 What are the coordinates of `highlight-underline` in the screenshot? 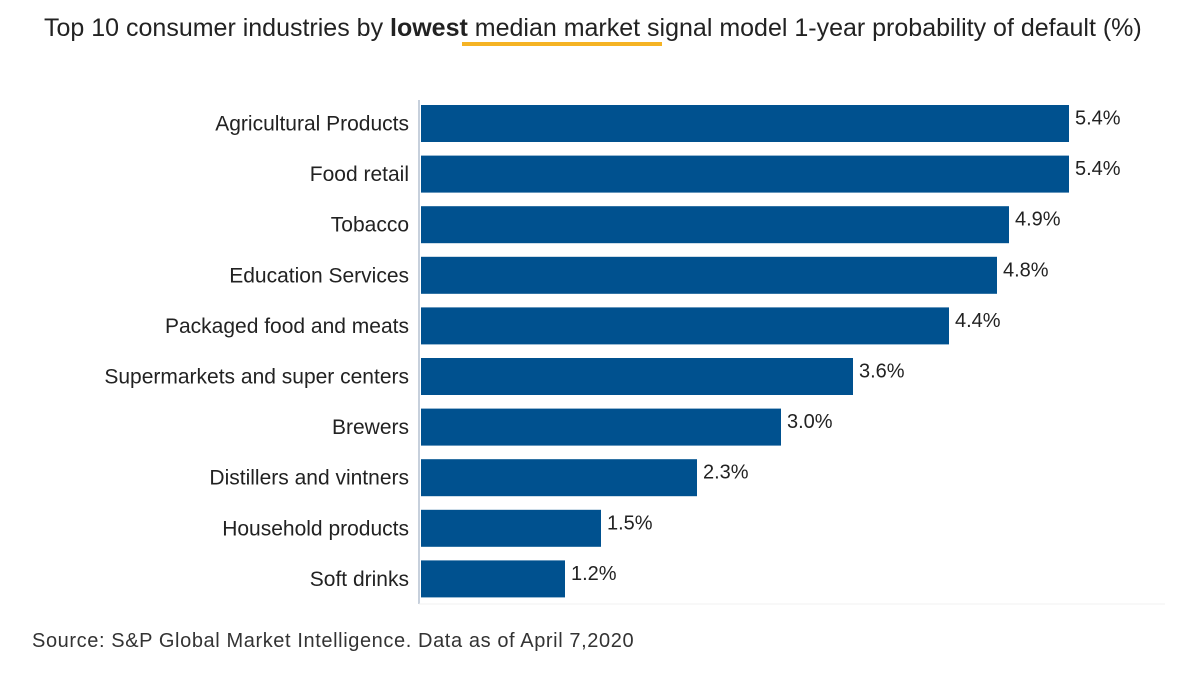 It's located at (562, 44).